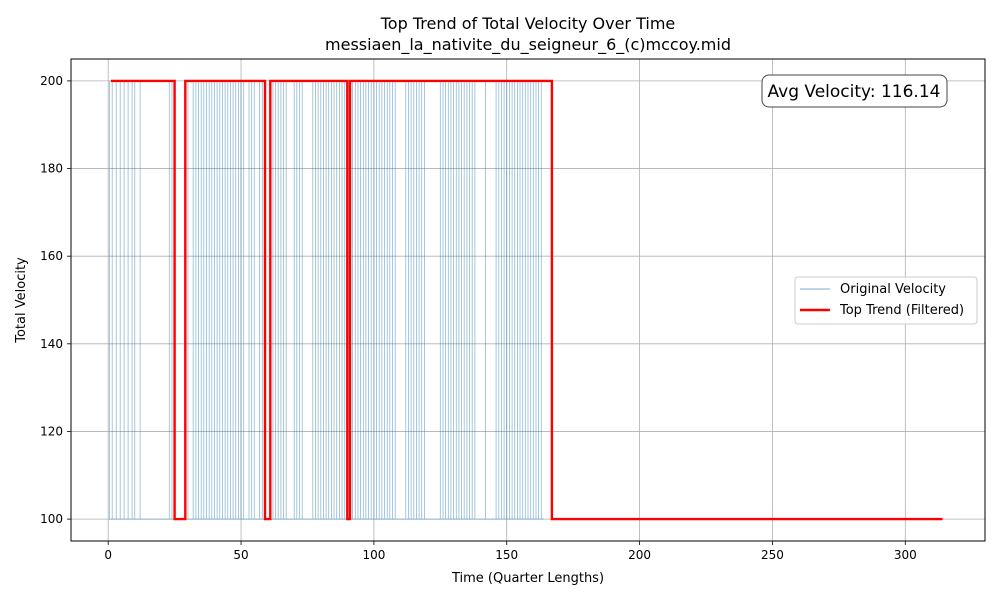 This screenshot has width=1000, height=600. Describe the element at coordinates (506, 555) in the screenshot. I see `x-tick-label: 150` at that location.